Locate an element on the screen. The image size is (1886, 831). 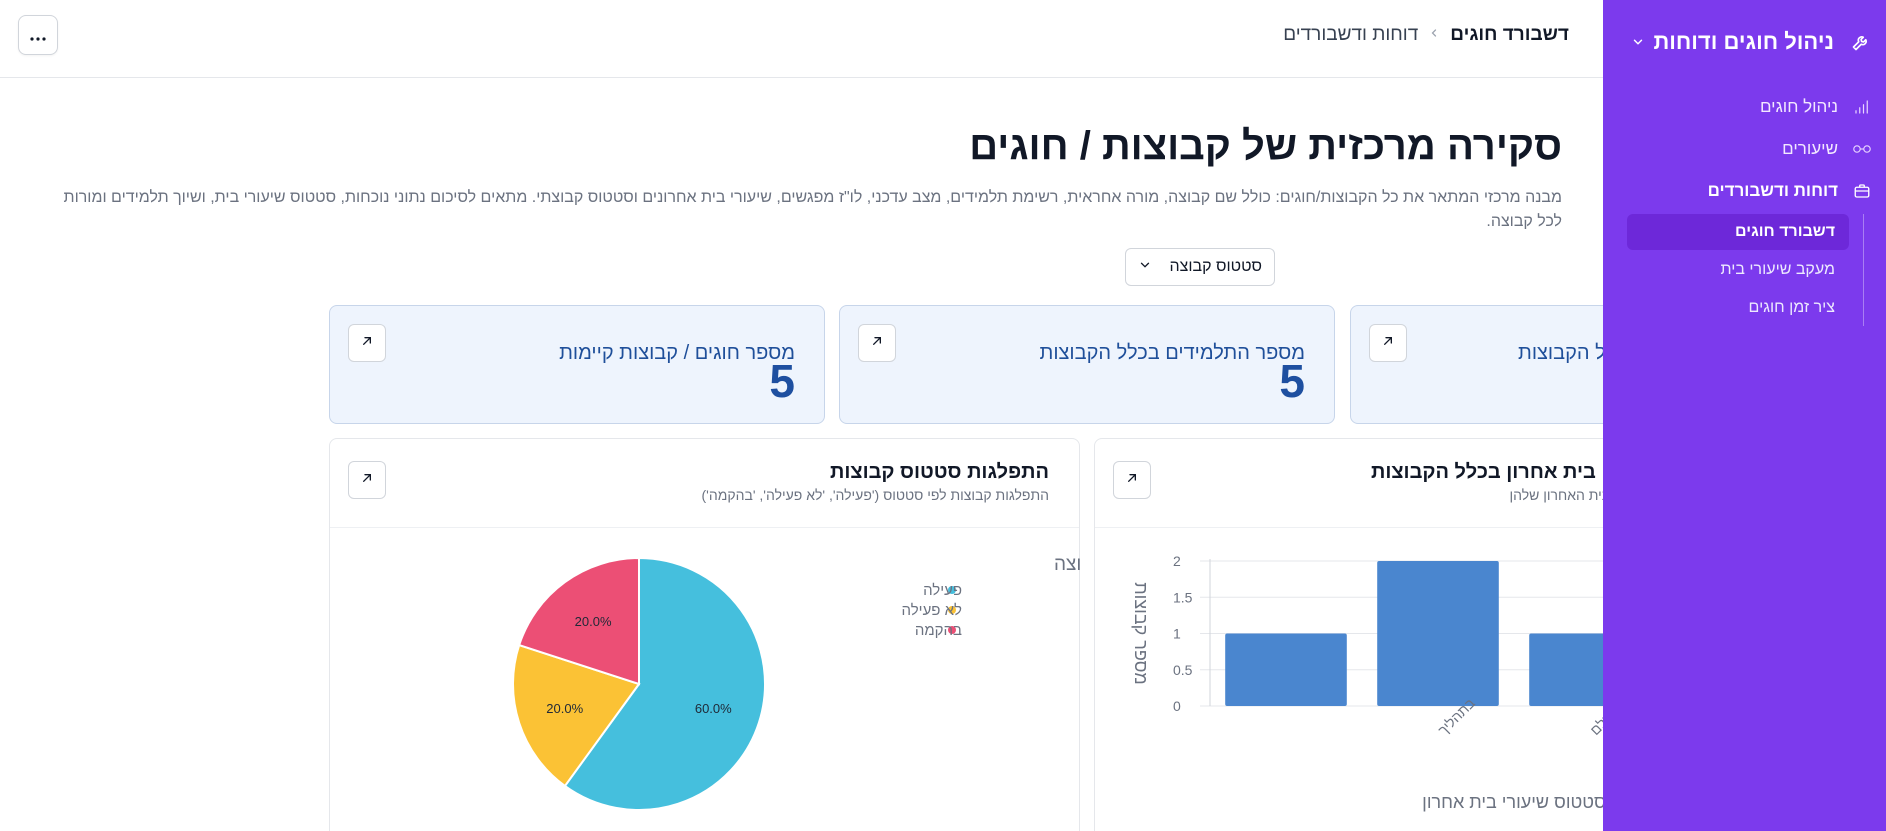
y-tick-label: 0 is located at coordinates (1177, 706).